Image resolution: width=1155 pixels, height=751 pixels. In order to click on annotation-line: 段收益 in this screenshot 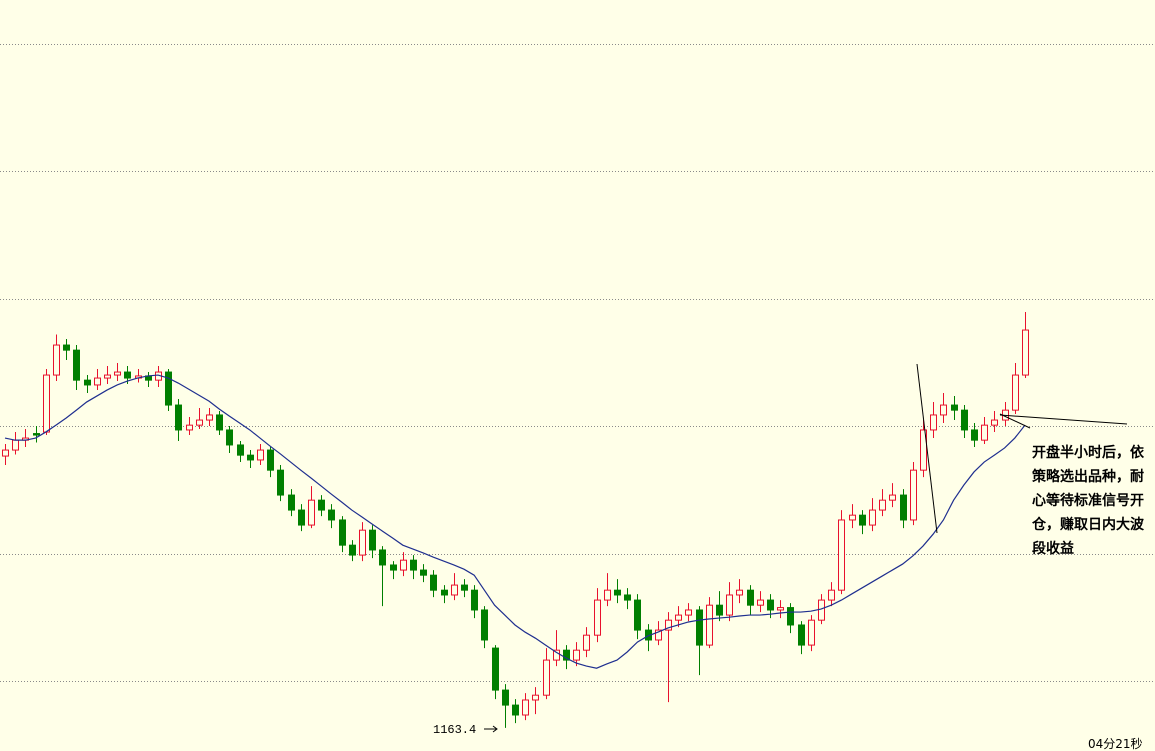, I will do `click(1053, 548)`.